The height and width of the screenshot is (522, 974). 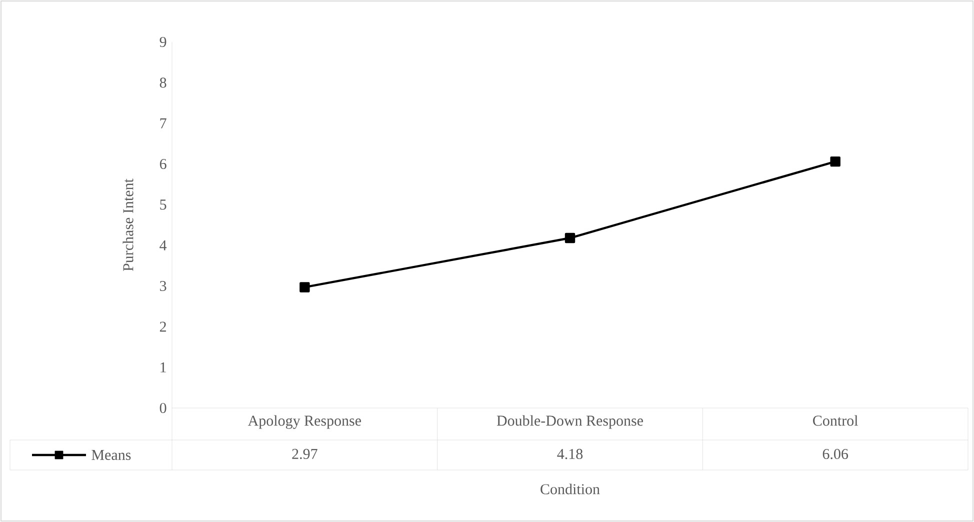 I want to click on y-tick-label: 3, so click(x=163, y=286).